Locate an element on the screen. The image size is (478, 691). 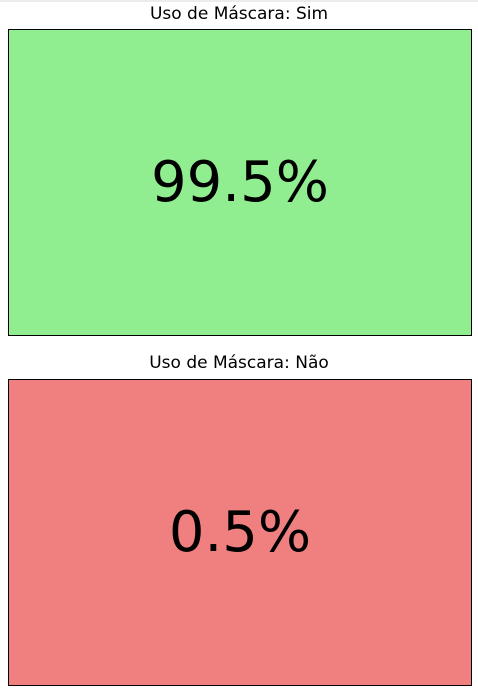
panel-value-sim: 99.5% is located at coordinates (240, 182).